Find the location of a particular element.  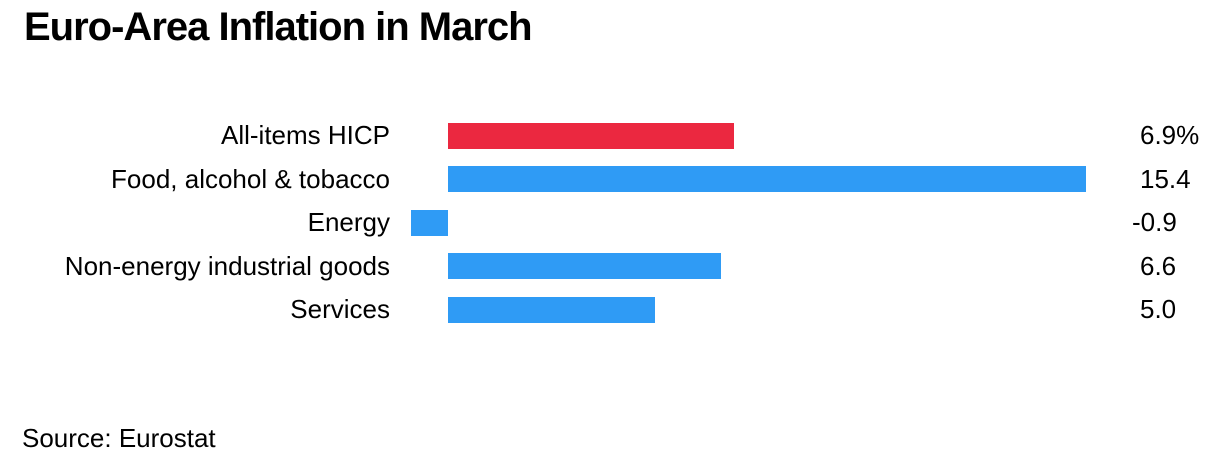

category-label: Non-energy industrial goods is located at coordinates (227, 265).